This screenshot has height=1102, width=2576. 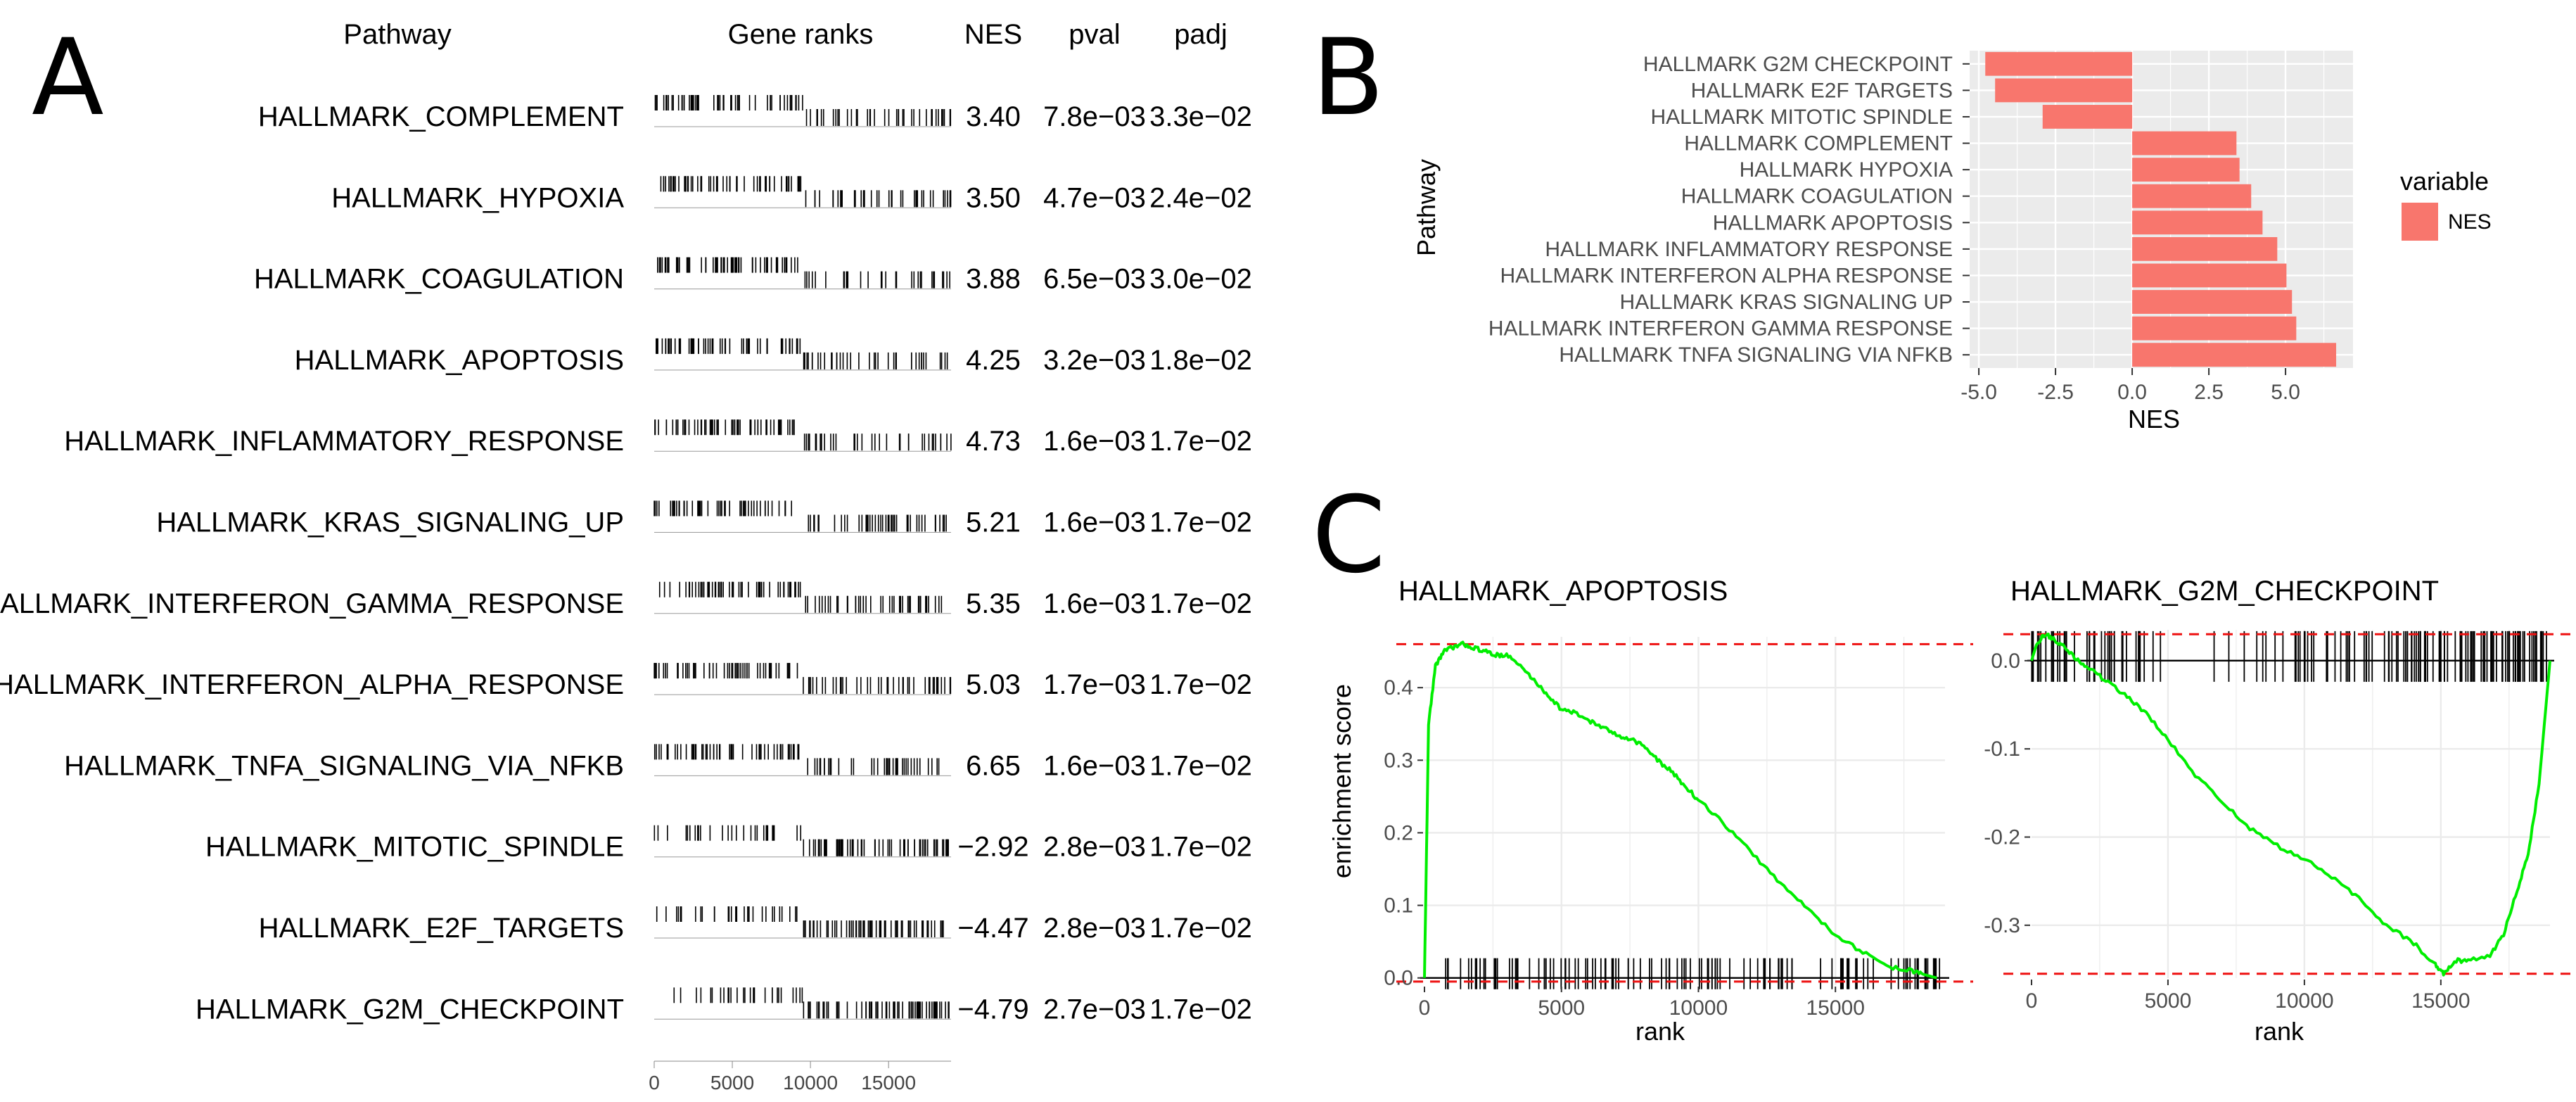 I want to click on axis-tick-label: 15000, so click(x=888, y=1083).